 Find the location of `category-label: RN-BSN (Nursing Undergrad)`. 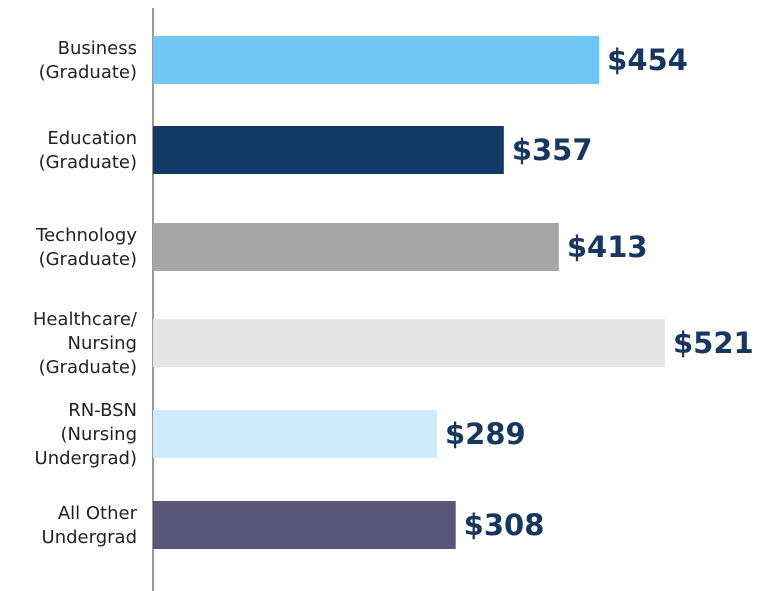

category-label: RN-BSN (Nursing Undergrad) is located at coordinates (86, 434).